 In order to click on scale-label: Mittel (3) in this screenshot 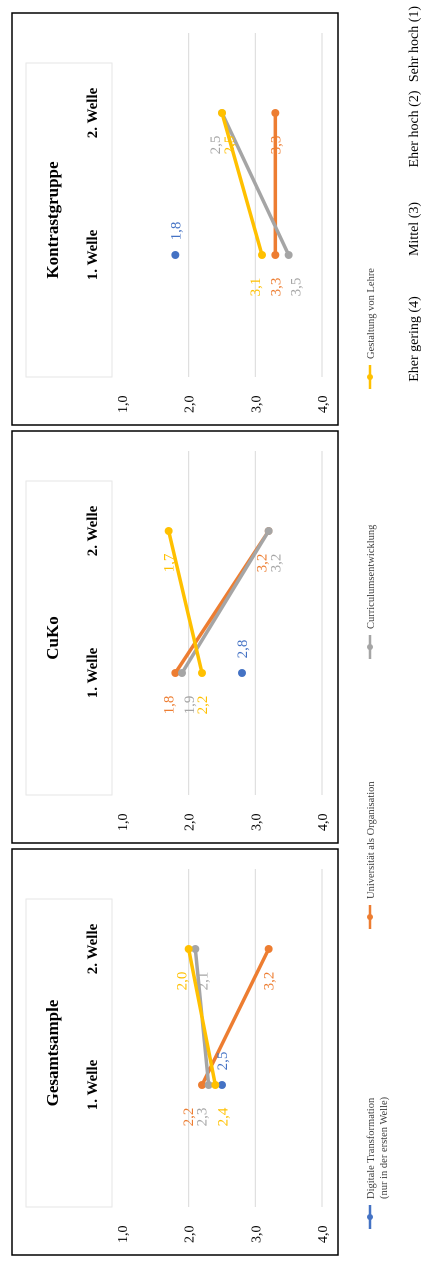, I will do `click(414, 229)`.